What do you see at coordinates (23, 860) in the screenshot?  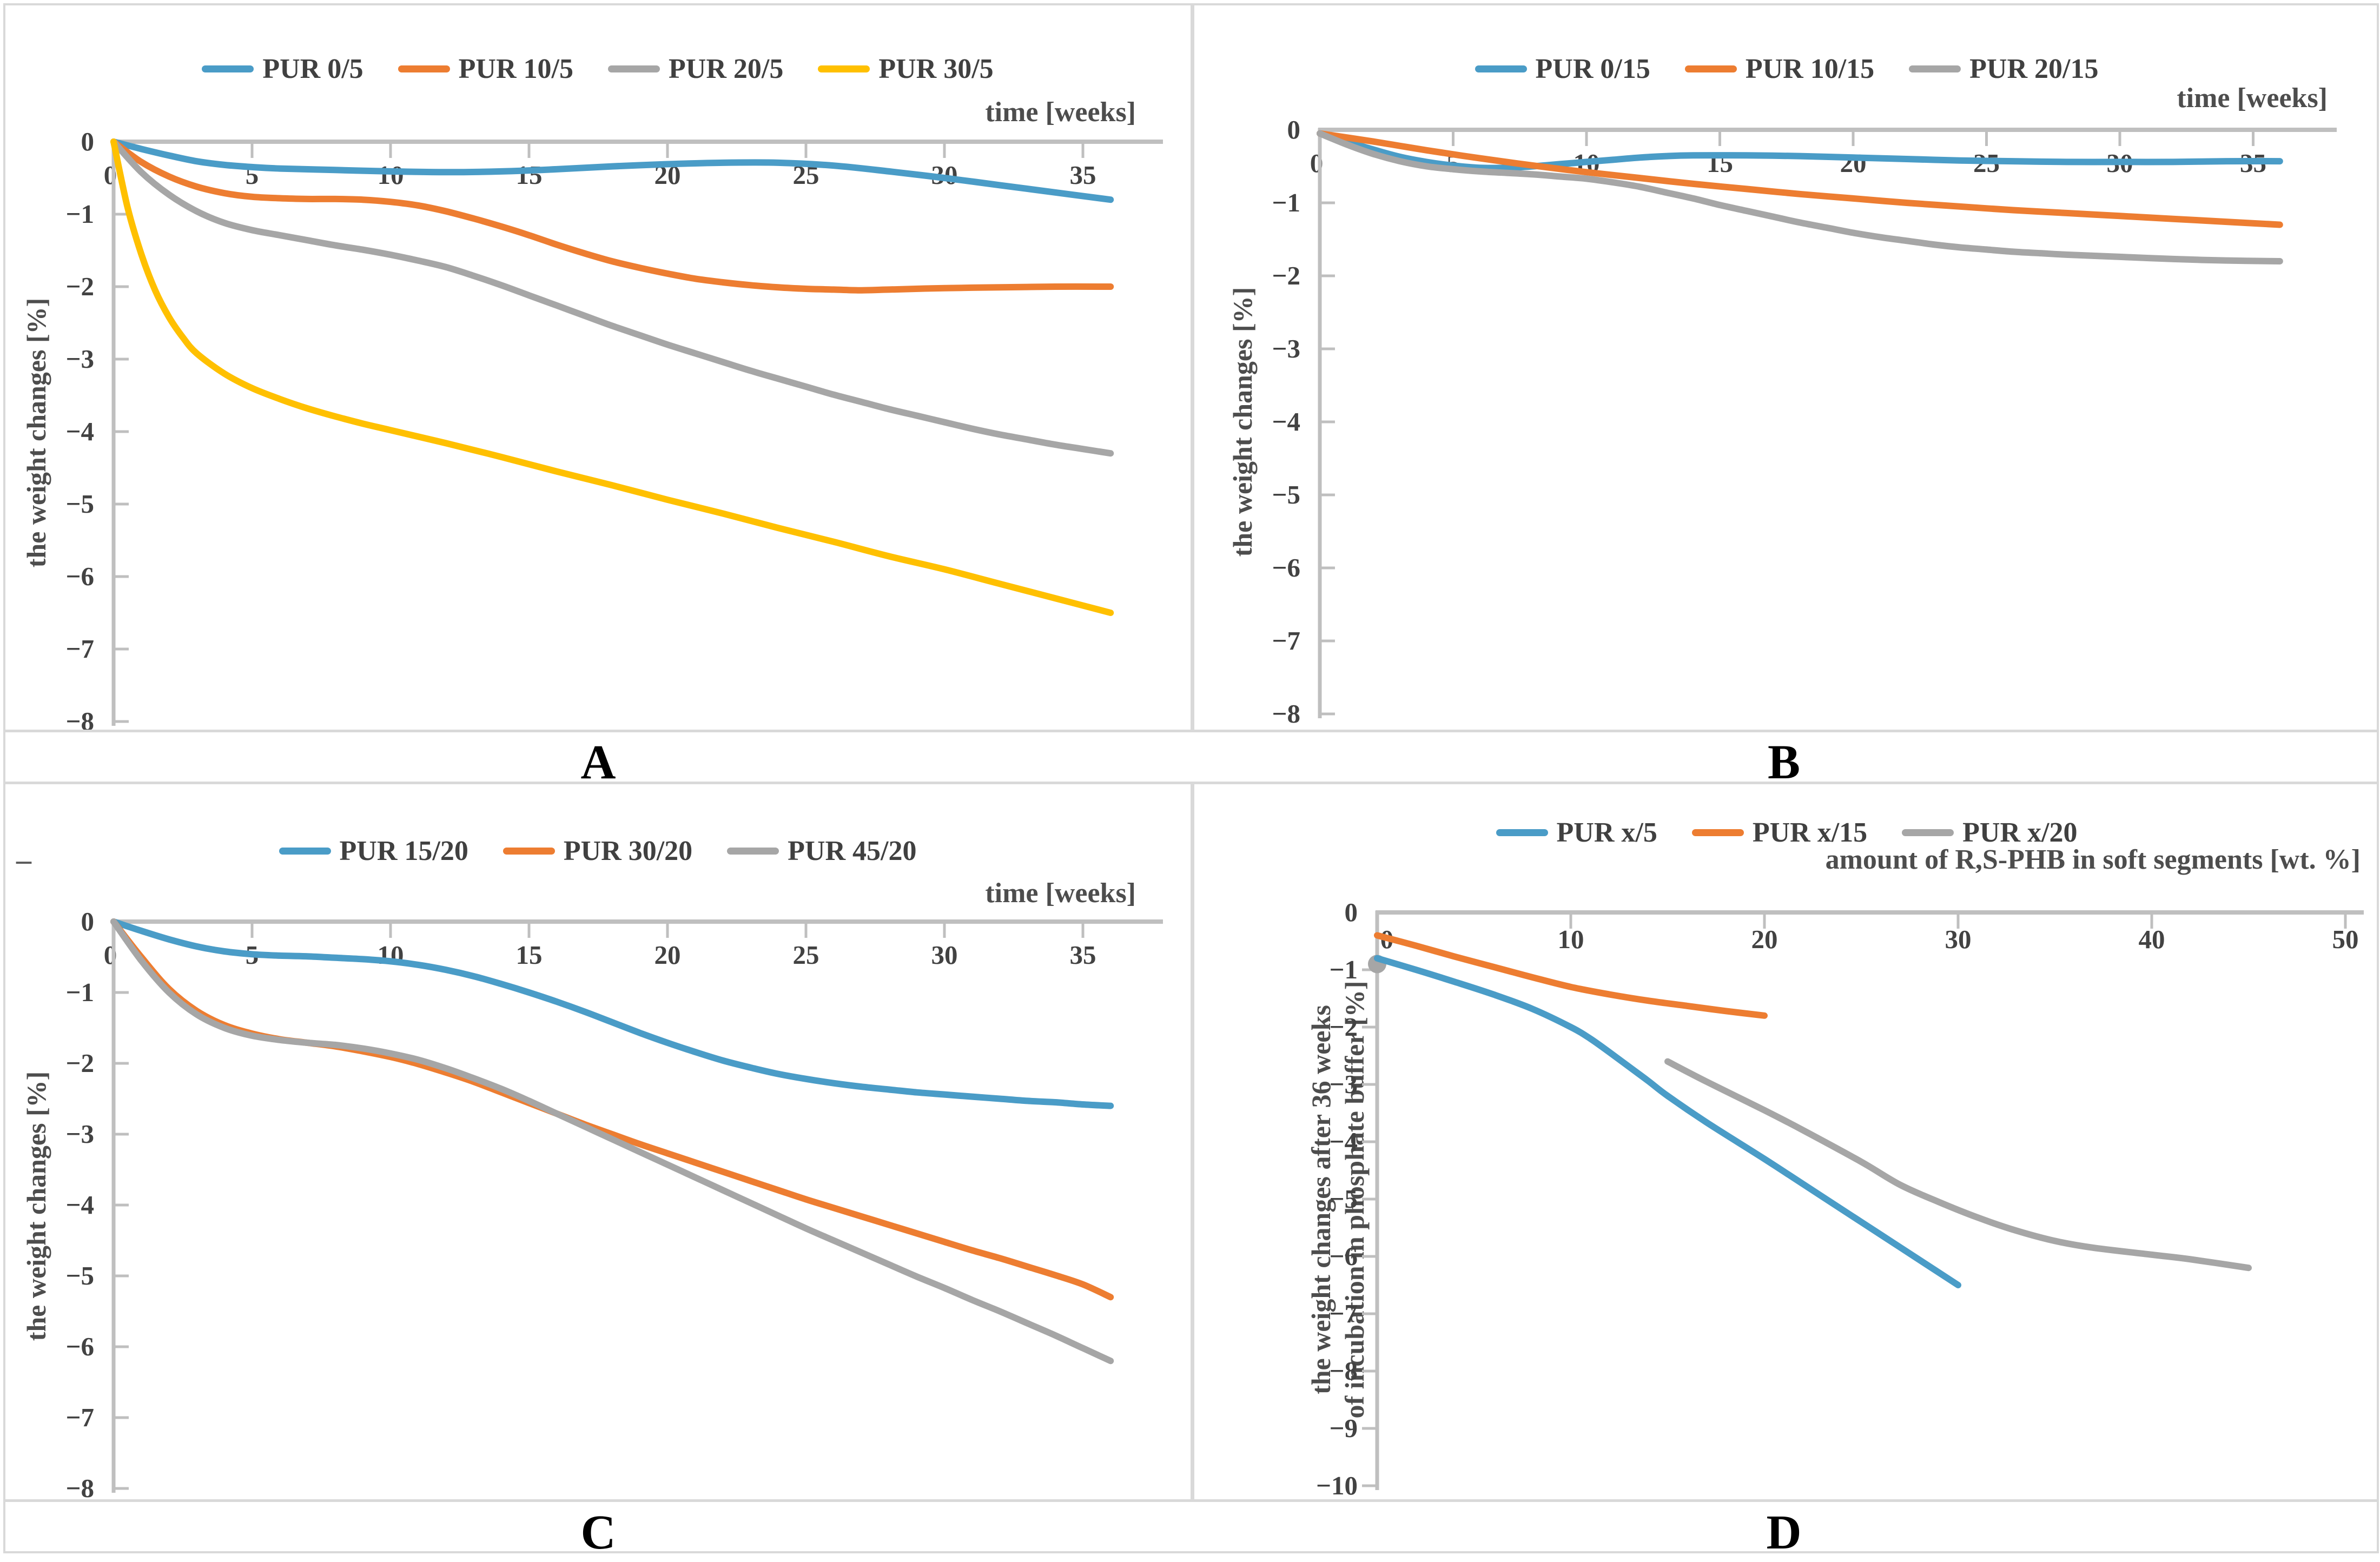 I see `stray-dash-annotation: –` at bounding box center [23, 860].